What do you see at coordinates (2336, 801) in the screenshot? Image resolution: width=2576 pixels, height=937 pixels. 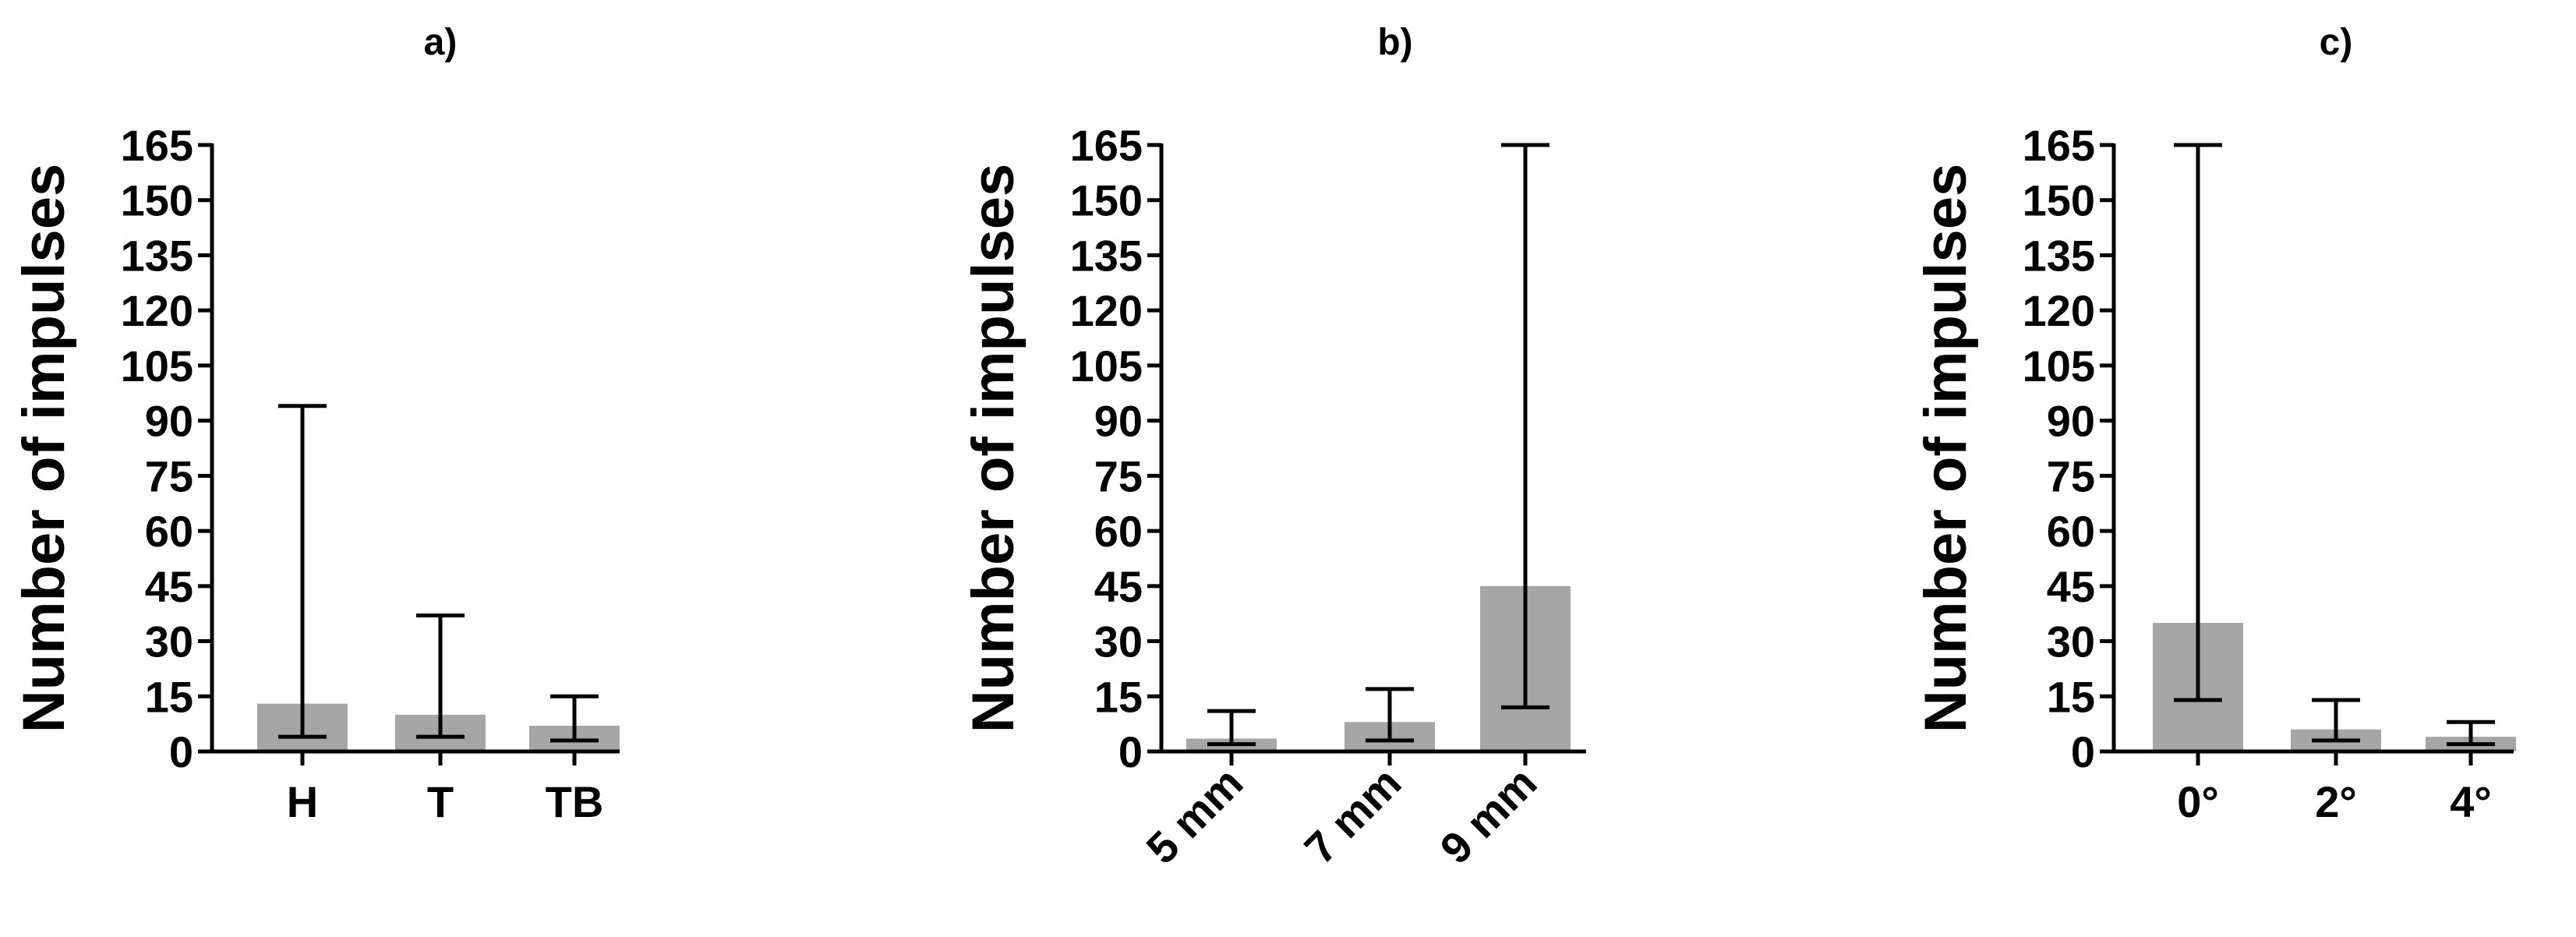 I see `x-tick-label: 2°` at bounding box center [2336, 801].